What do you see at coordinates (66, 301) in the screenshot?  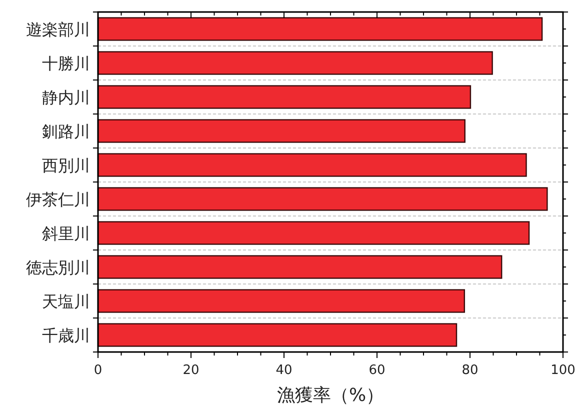 I see `y-tick-label: 天塩川` at bounding box center [66, 301].